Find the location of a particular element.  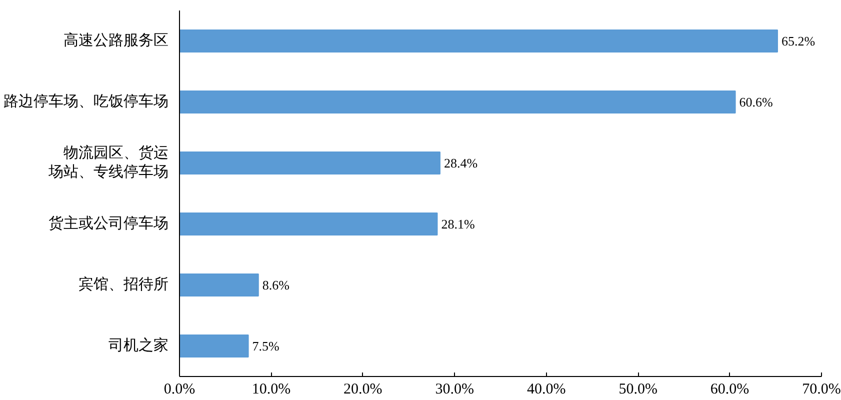

y-tick-label: 高速公路服务区 is located at coordinates (116, 40).